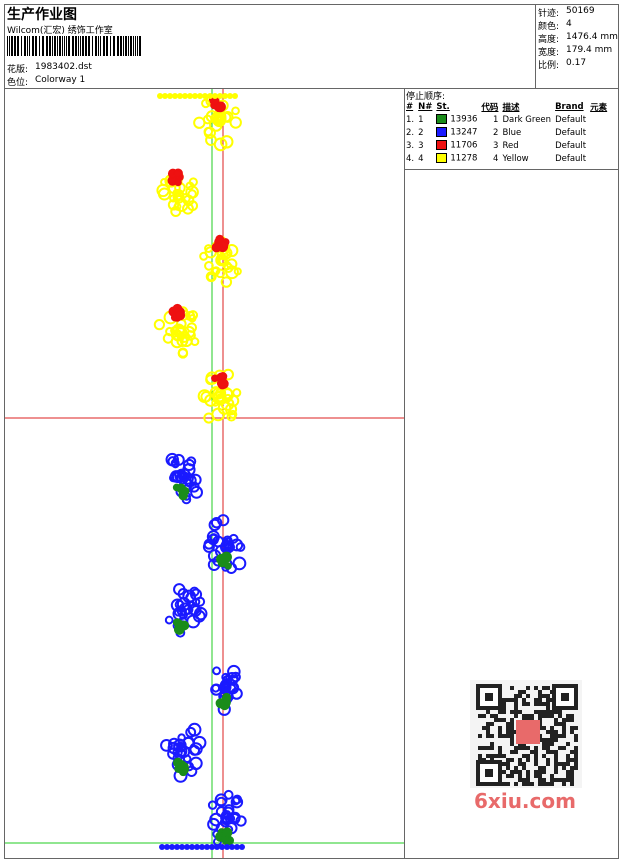  I want to click on needle: 3, so click(421, 145).